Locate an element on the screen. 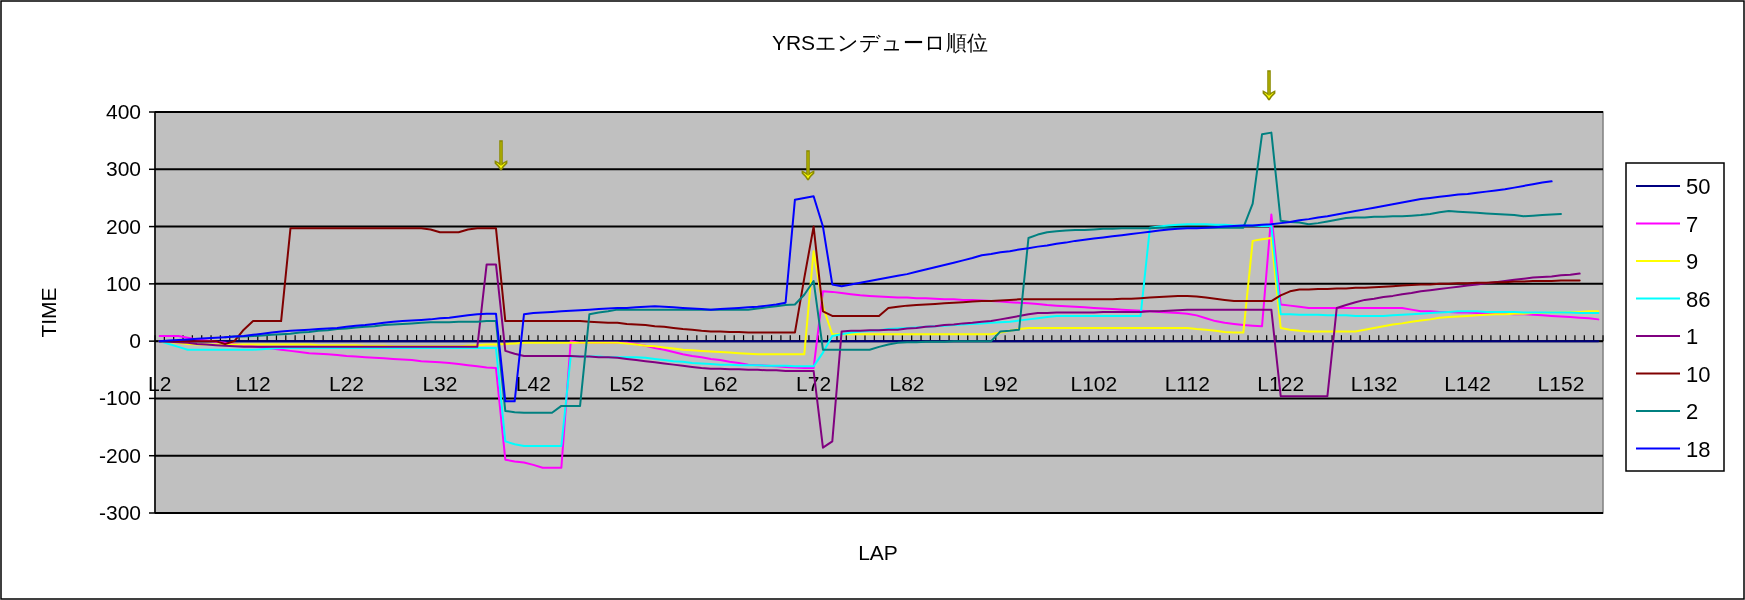 The height and width of the screenshot is (600, 1745). legend-label: 7 is located at coordinates (1692, 224).